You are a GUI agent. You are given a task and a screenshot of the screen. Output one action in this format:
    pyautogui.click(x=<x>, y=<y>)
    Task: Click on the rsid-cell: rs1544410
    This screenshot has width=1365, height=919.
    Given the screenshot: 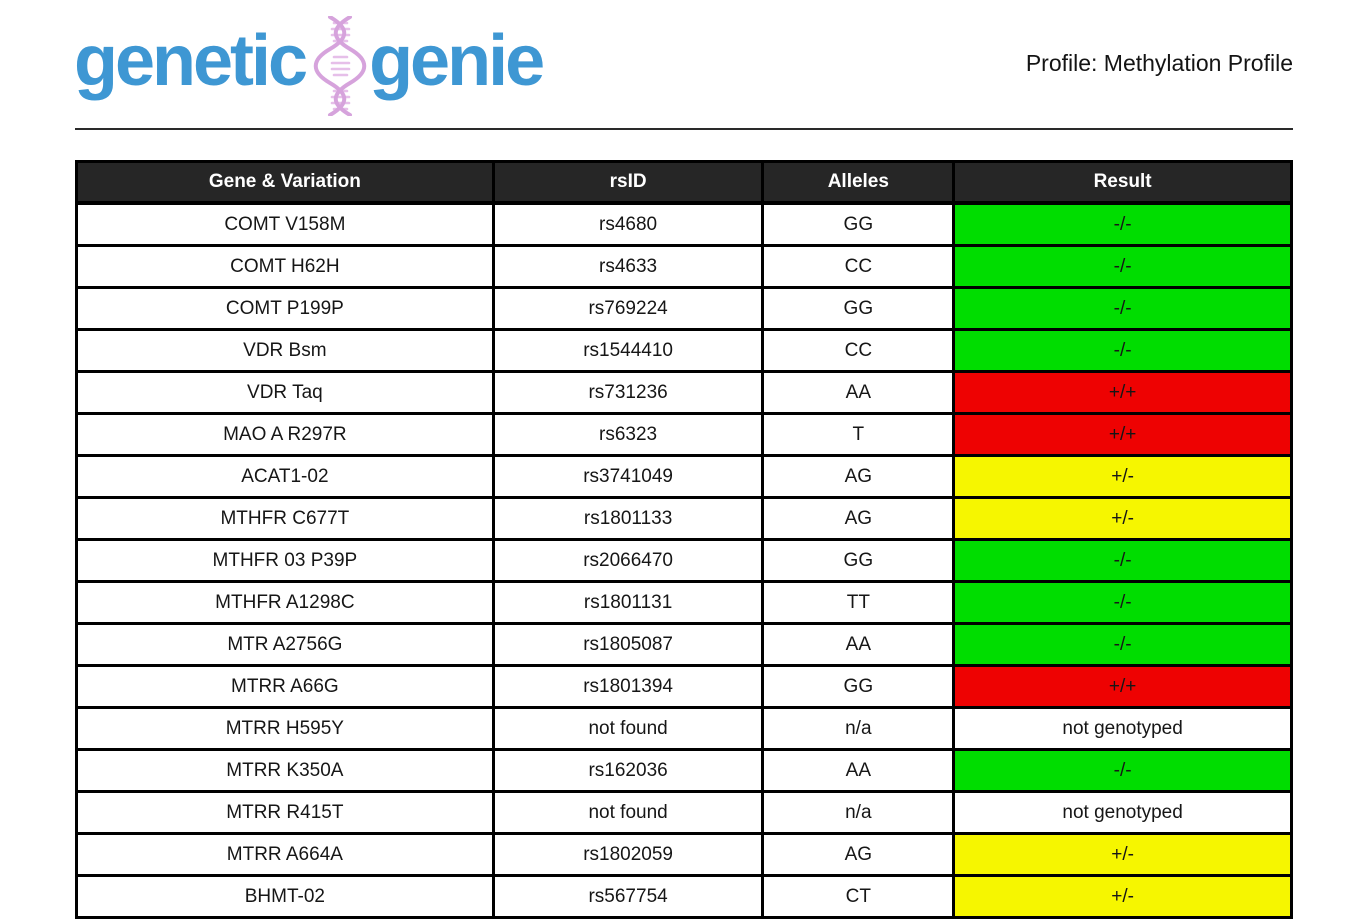 What is the action you would take?
    pyautogui.click(x=628, y=350)
    